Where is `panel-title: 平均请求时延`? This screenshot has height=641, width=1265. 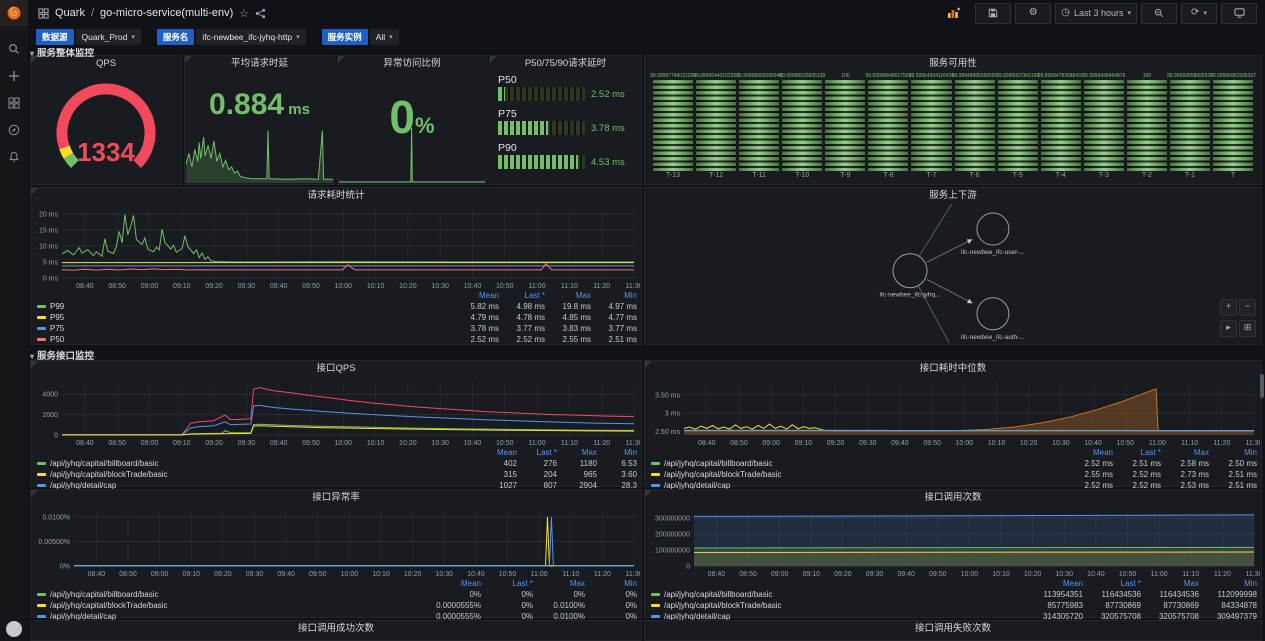
panel-title: 平均请求时延 is located at coordinates (259, 63).